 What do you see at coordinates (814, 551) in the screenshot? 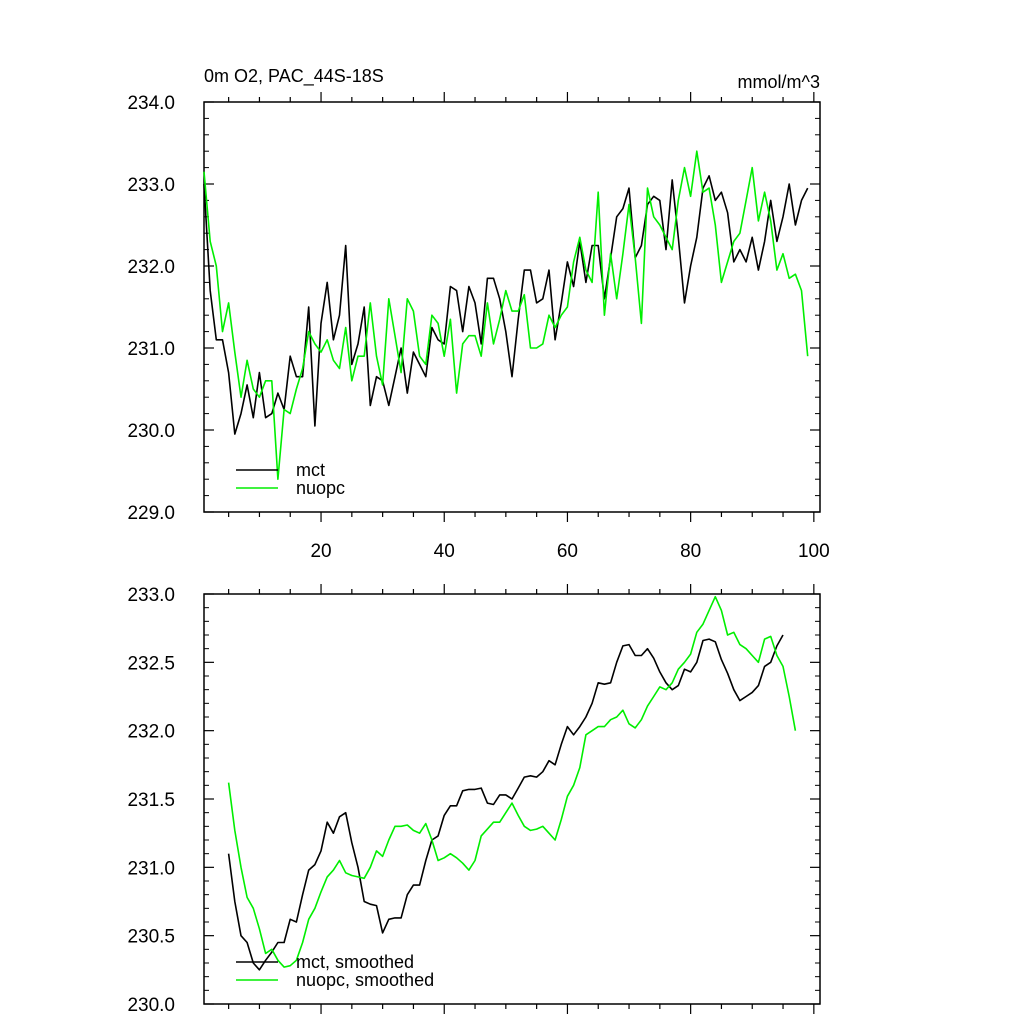
I see `x-tick-label: 100` at bounding box center [814, 551].